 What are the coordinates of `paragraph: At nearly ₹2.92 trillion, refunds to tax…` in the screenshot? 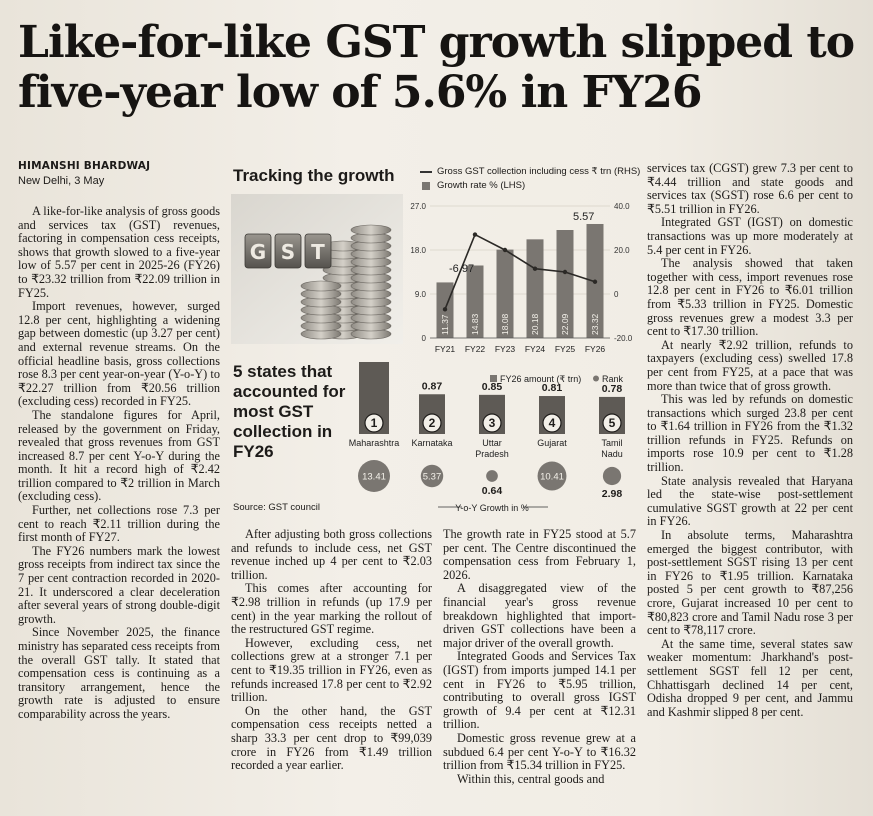 It's located at (750, 365).